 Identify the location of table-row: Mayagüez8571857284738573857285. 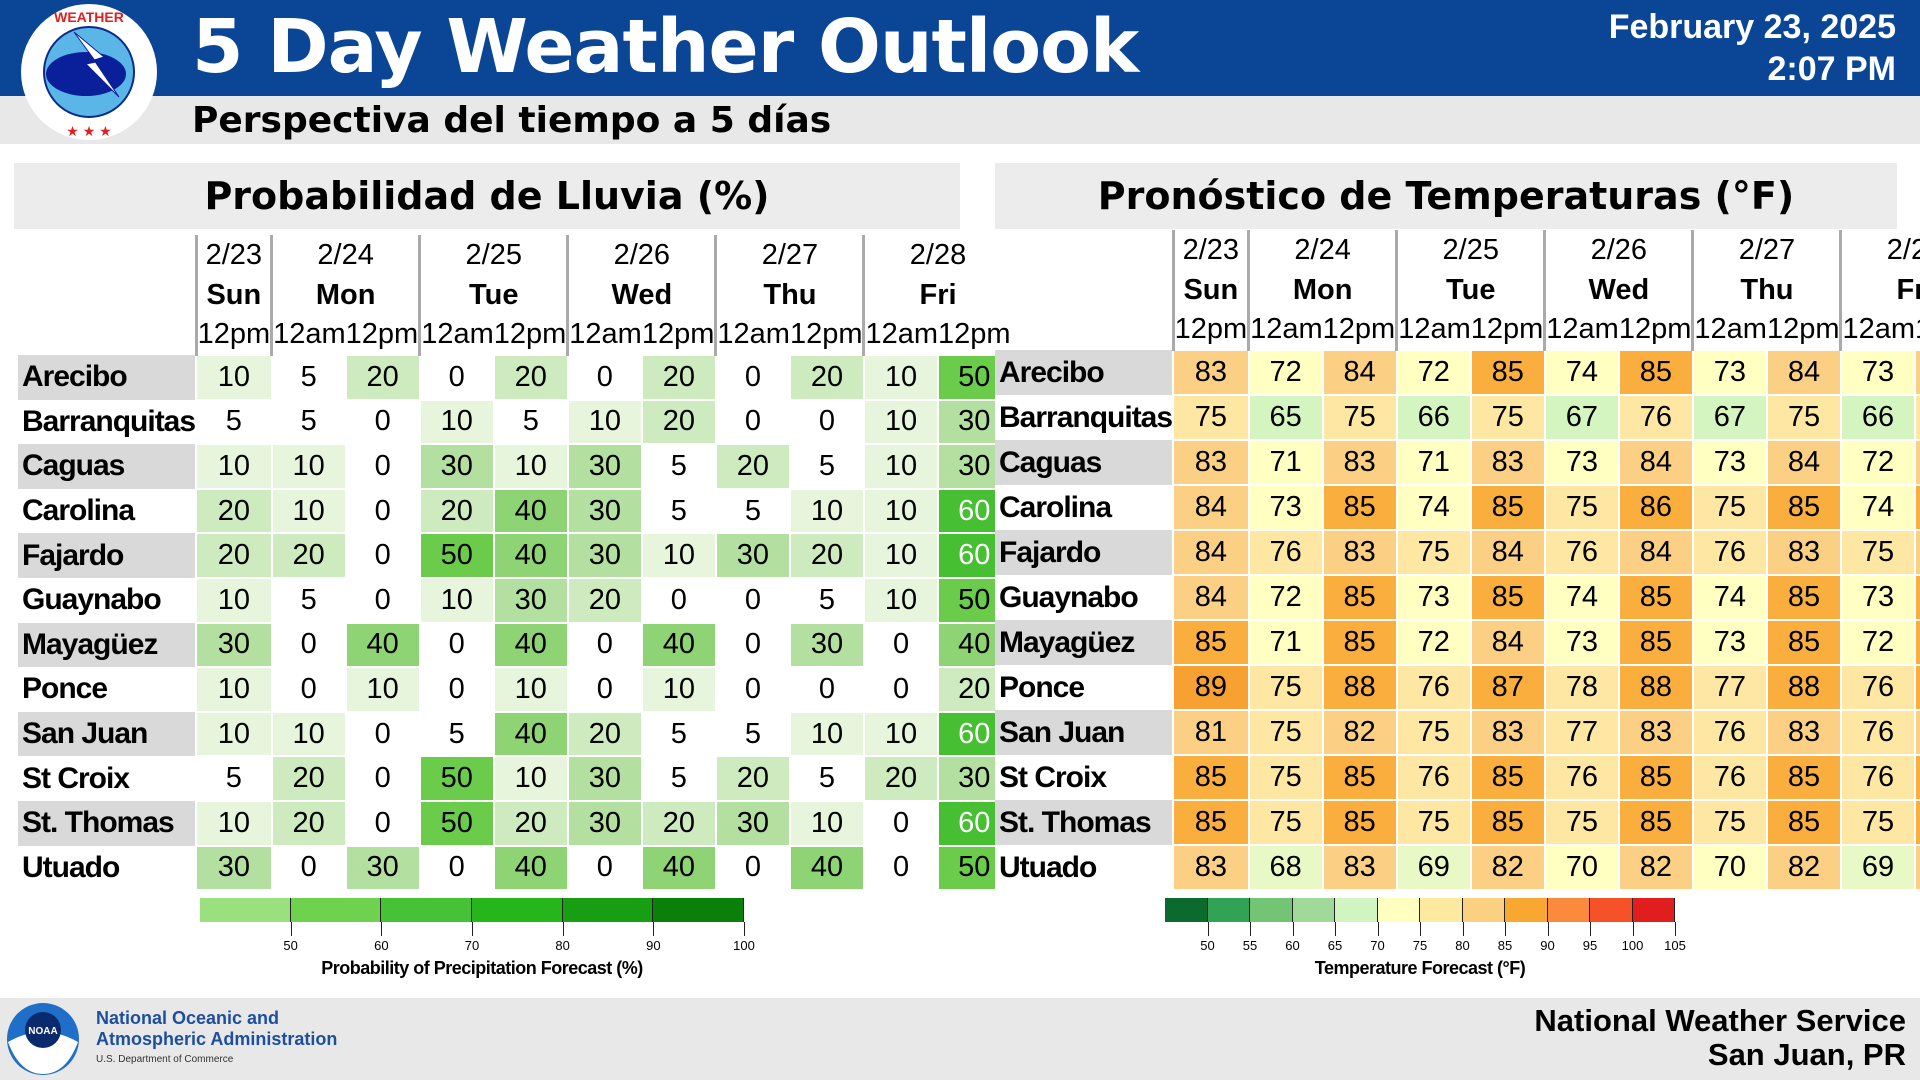
(1457, 642).